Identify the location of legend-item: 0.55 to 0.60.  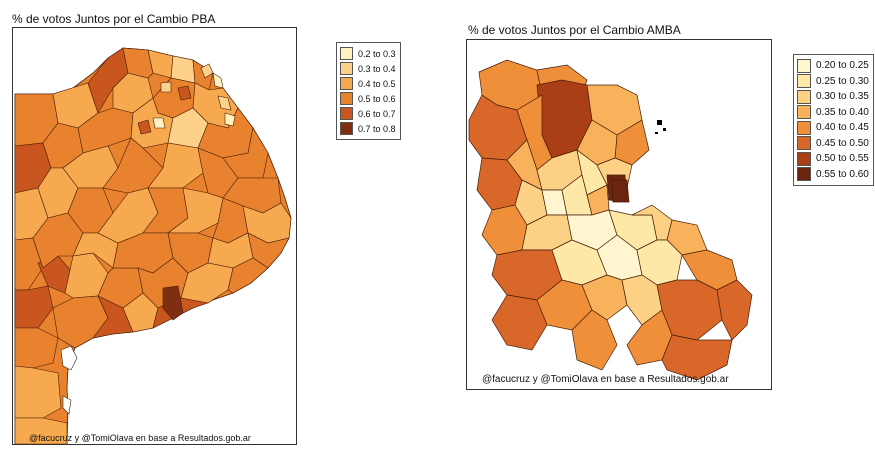
(833, 175).